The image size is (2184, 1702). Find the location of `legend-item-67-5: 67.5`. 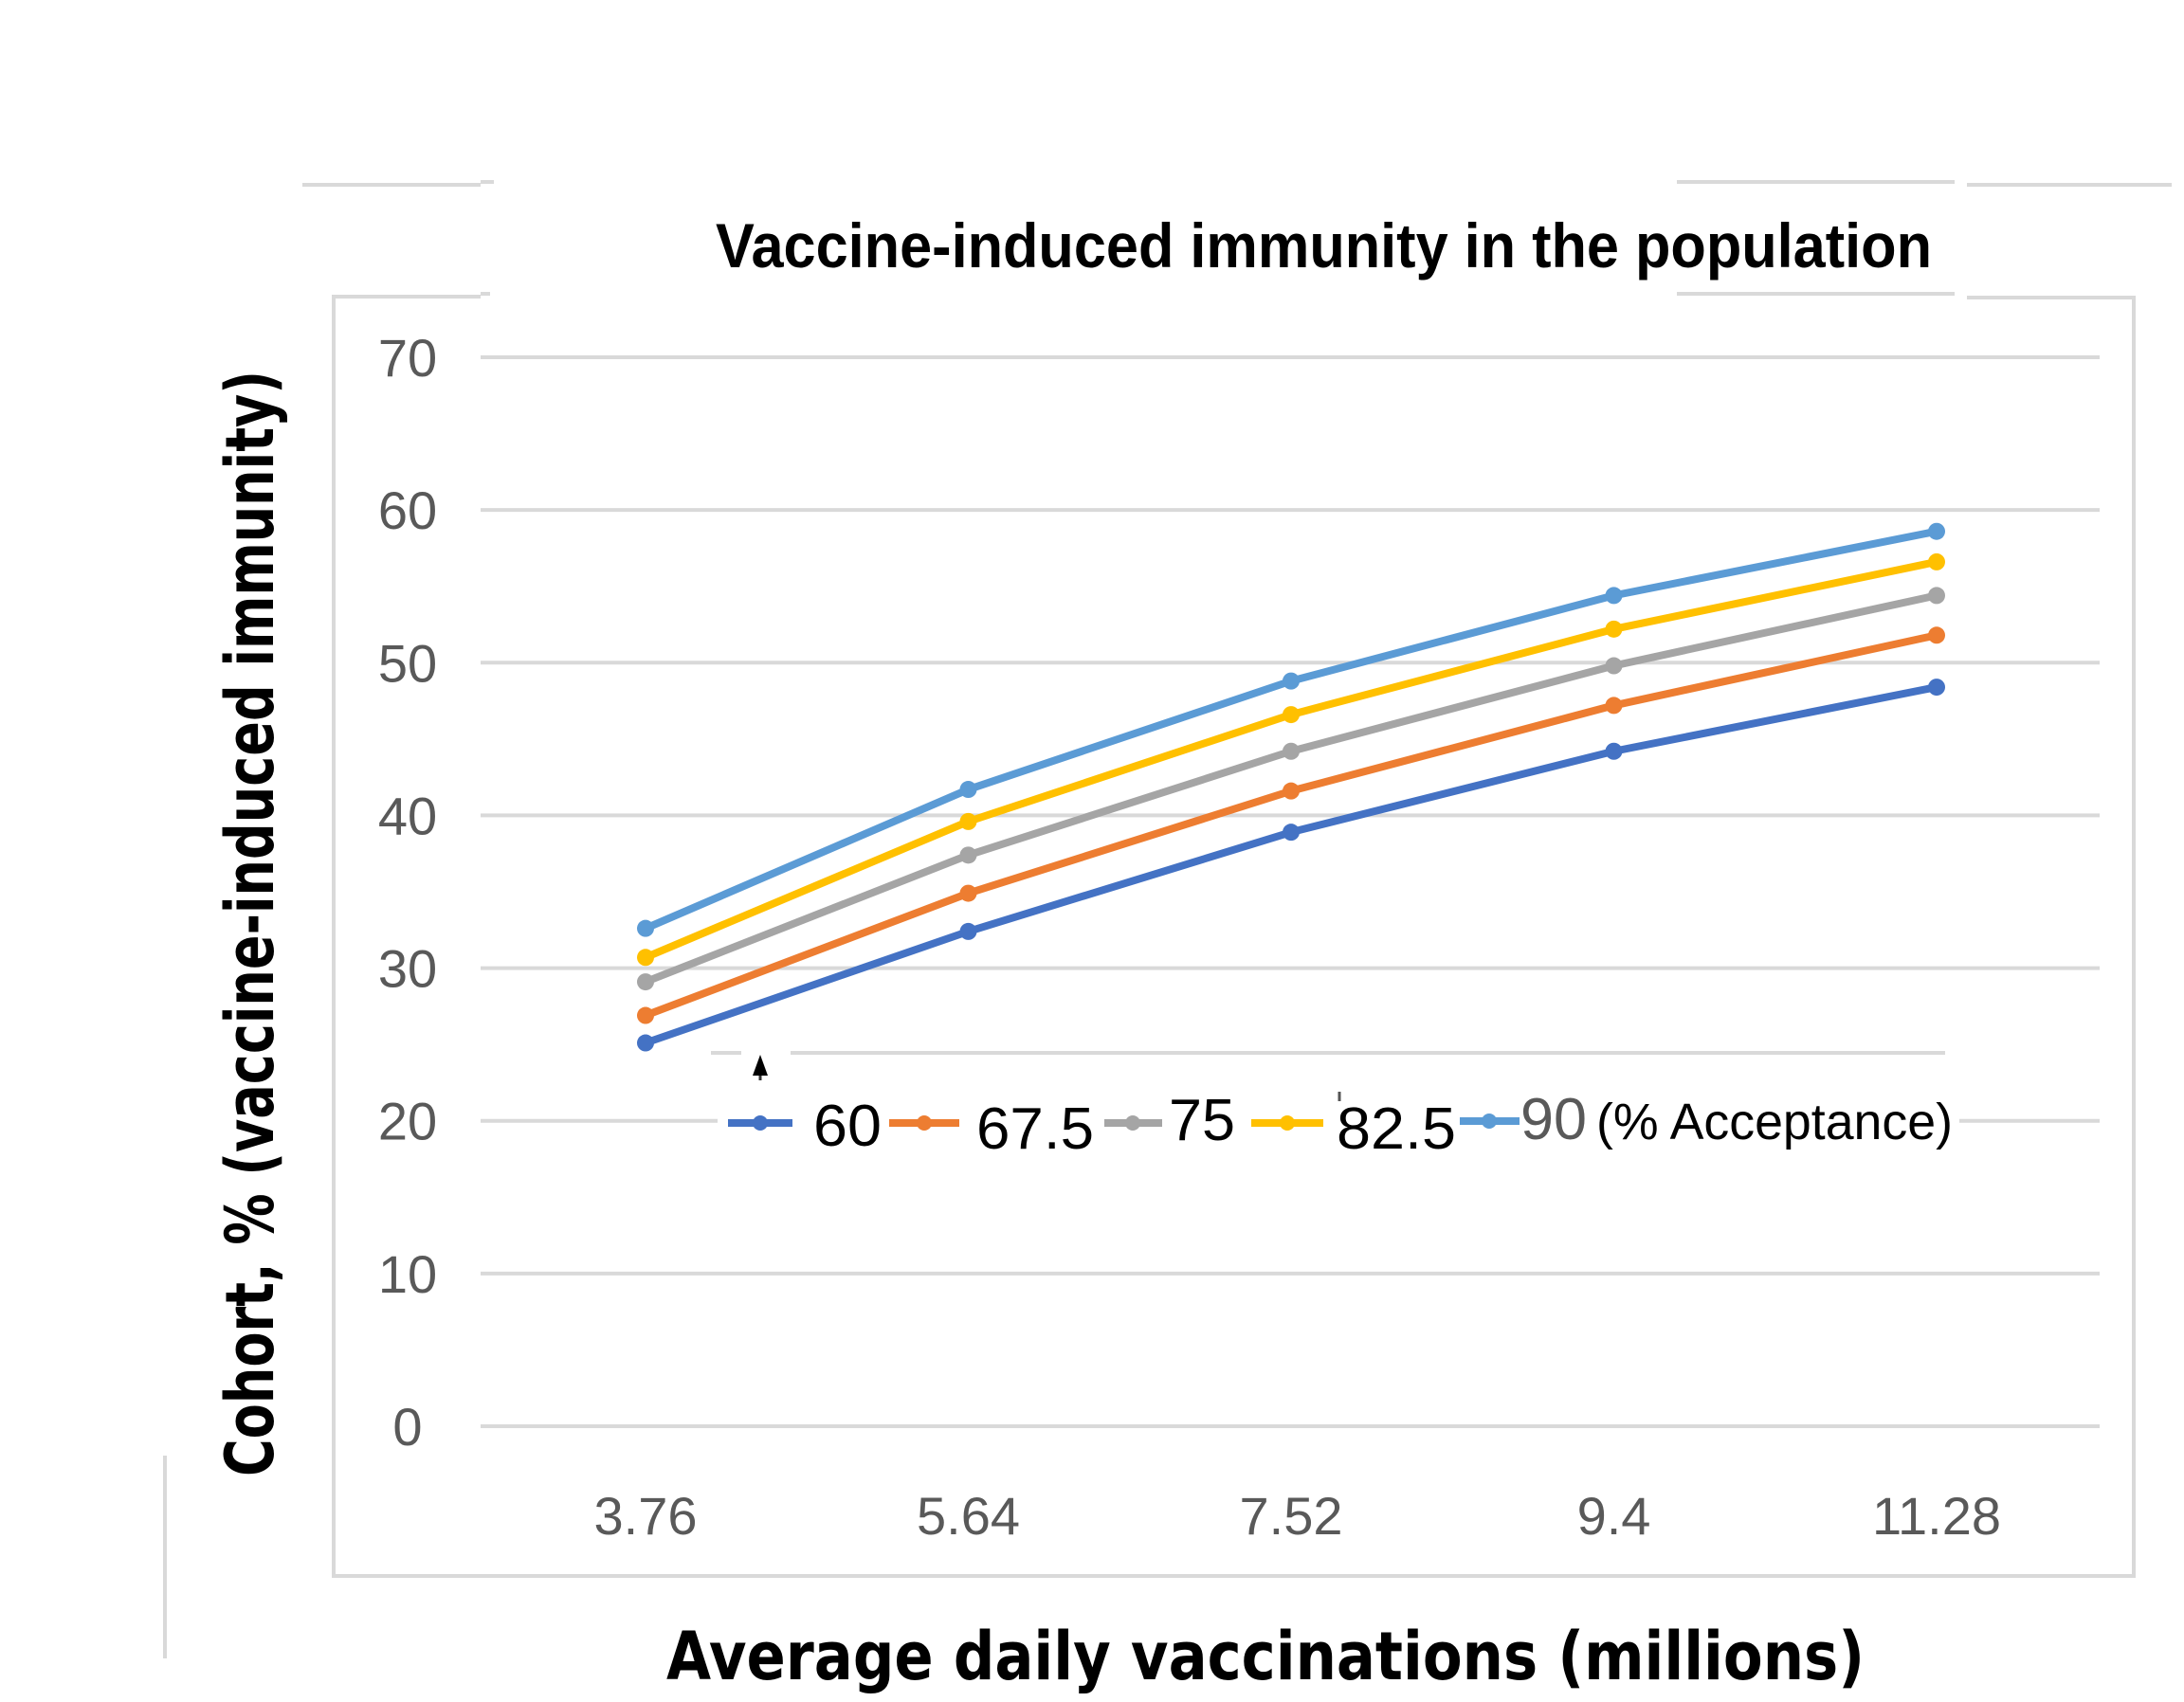

legend-item-67-5: 67.5 is located at coordinates (991, 1129).